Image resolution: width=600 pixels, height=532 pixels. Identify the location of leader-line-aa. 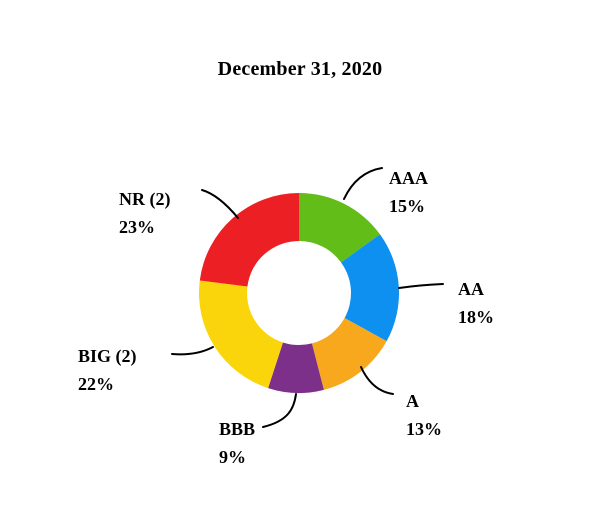
(421, 286).